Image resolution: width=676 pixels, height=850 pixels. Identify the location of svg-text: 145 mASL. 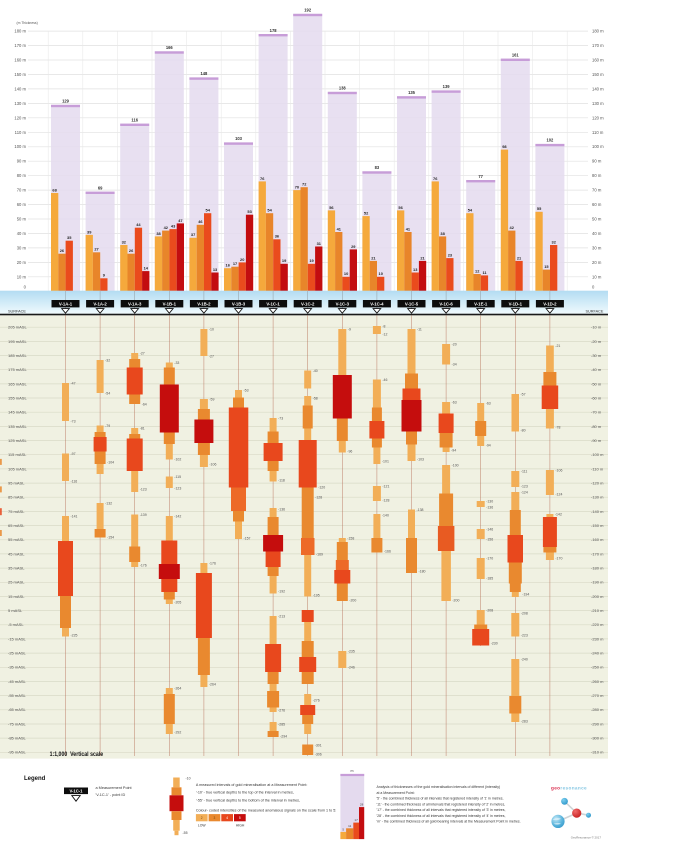
(17, 412).